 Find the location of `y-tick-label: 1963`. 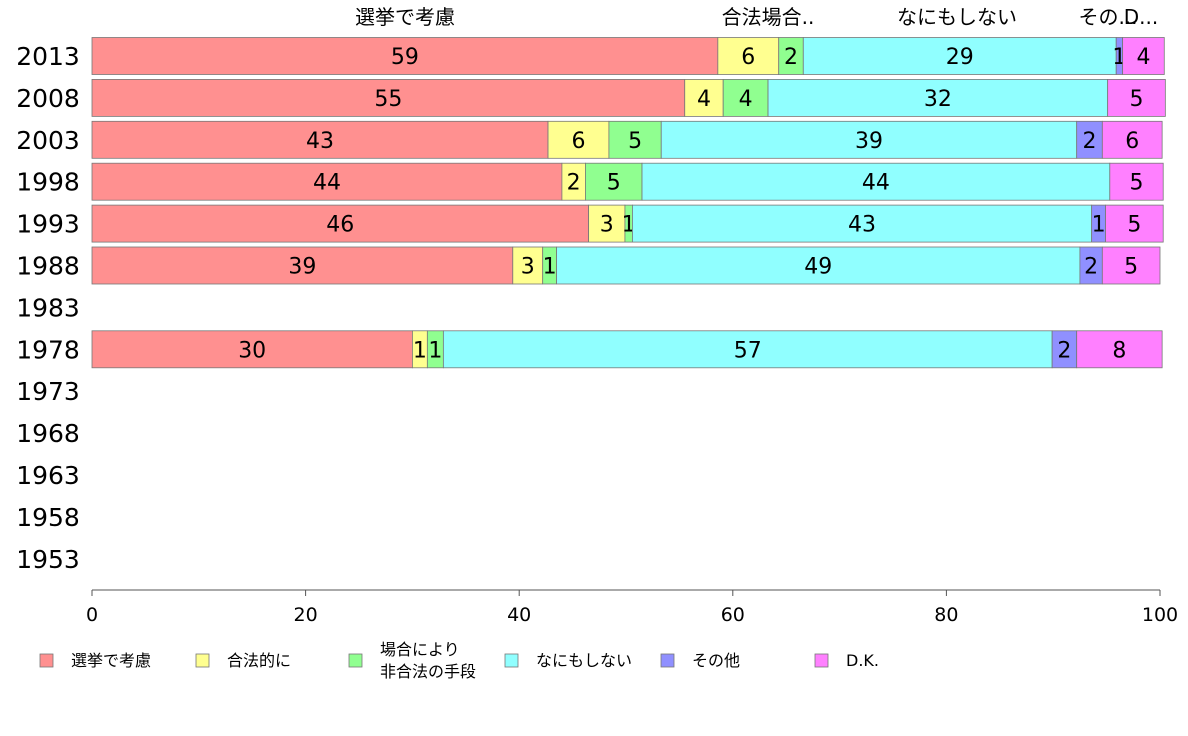

y-tick-label: 1963 is located at coordinates (48, 475).